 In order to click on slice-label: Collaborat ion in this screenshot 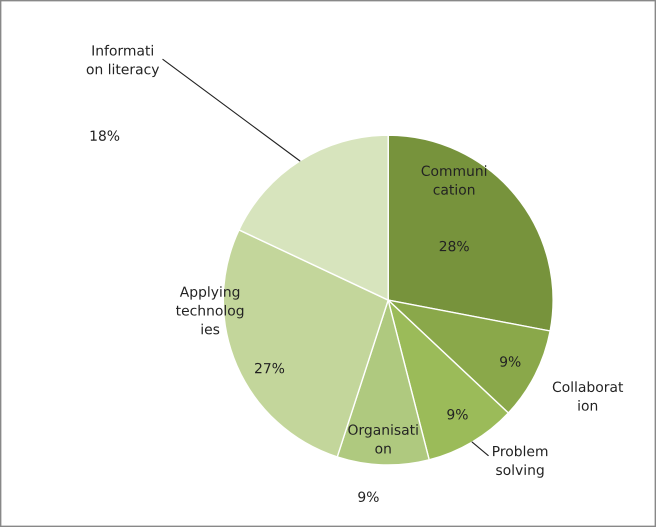, I will do `click(588, 396)`.